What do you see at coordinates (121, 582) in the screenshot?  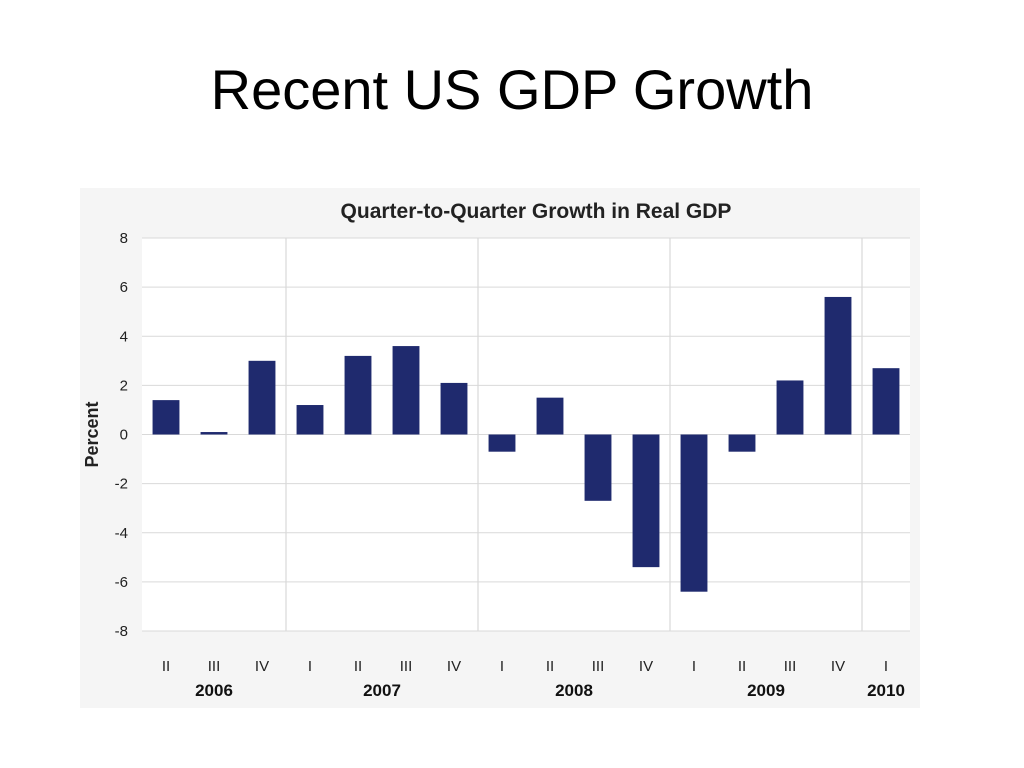 I see `y-tick-label: -6` at bounding box center [121, 582].